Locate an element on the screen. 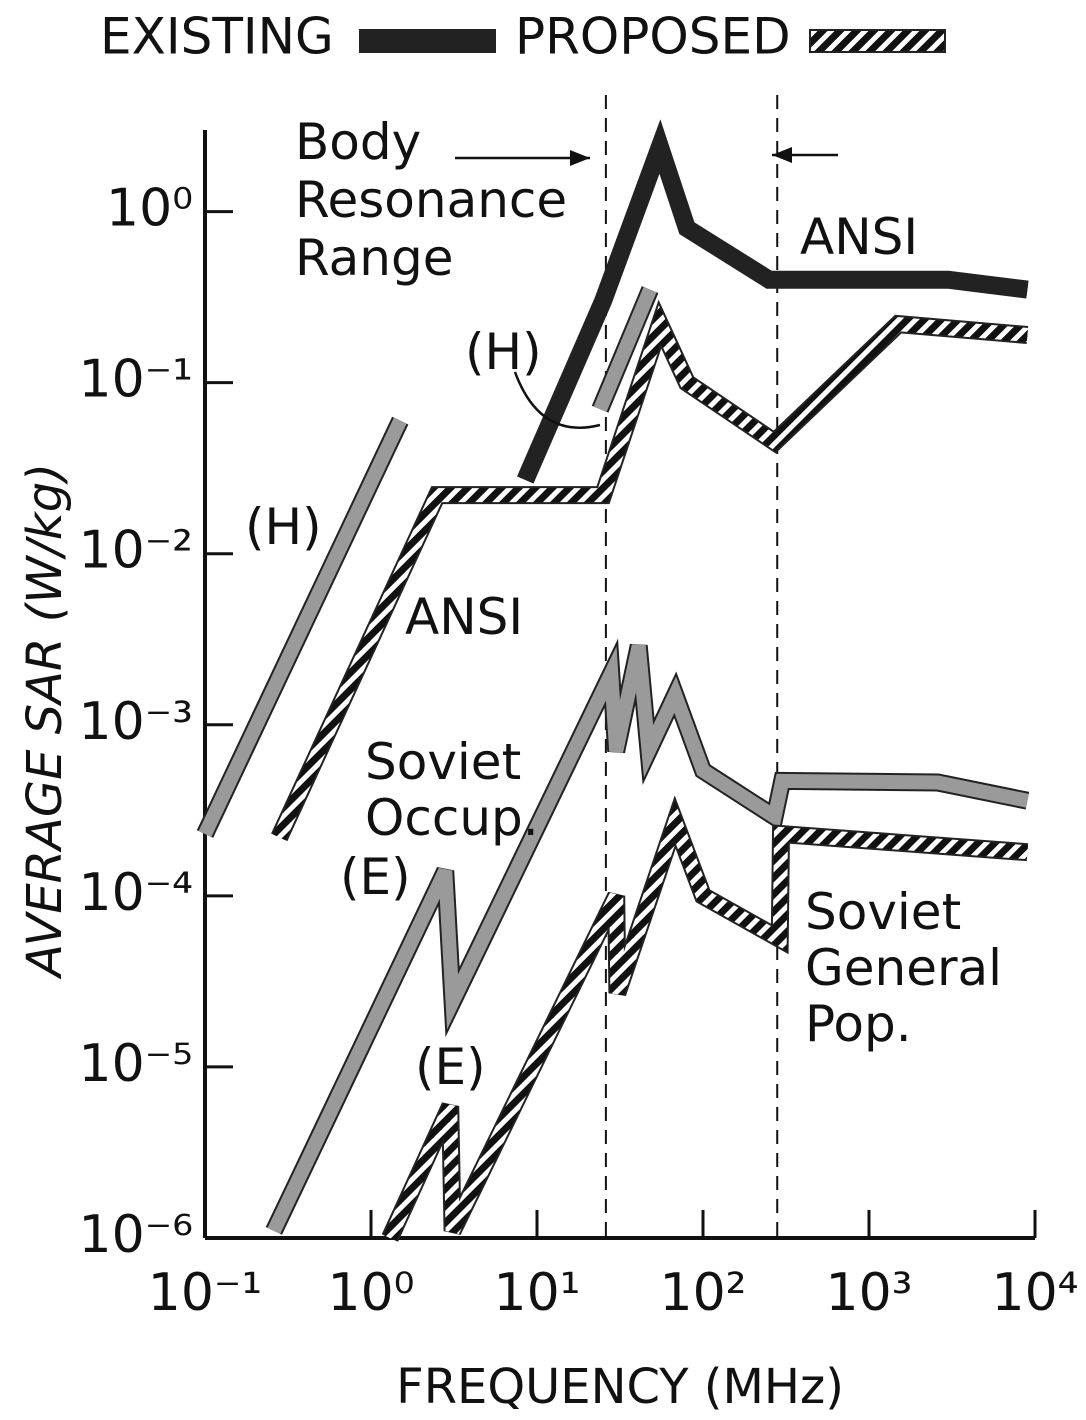 Image resolution: width=1086 pixels, height=1420 pixels. y-tick-label: 10⁻¹ is located at coordinates (136, 380).